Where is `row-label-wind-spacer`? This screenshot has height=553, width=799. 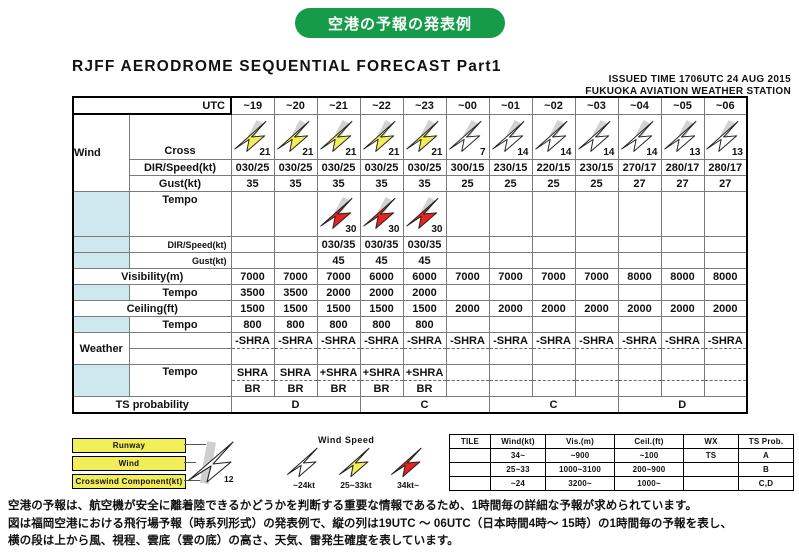
row-label-wind-spacer is located at coordinates (100, 214).